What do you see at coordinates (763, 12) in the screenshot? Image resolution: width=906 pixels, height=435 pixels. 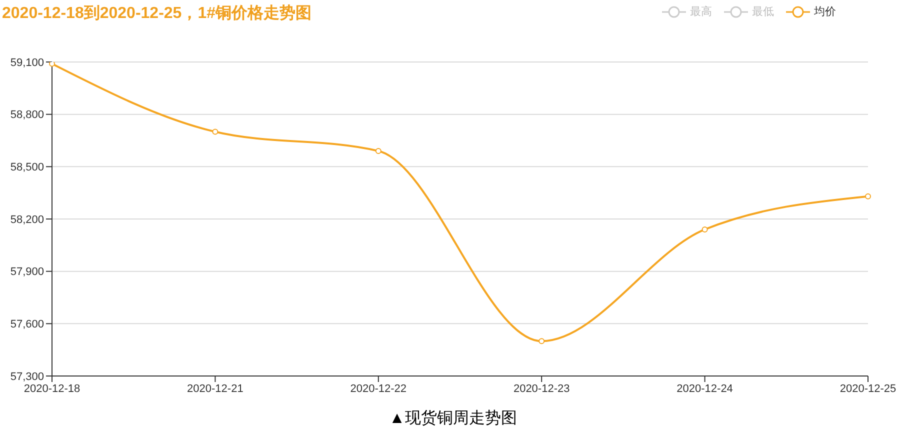 I see `legend-label: 最低` at bounding box center [763, 12].